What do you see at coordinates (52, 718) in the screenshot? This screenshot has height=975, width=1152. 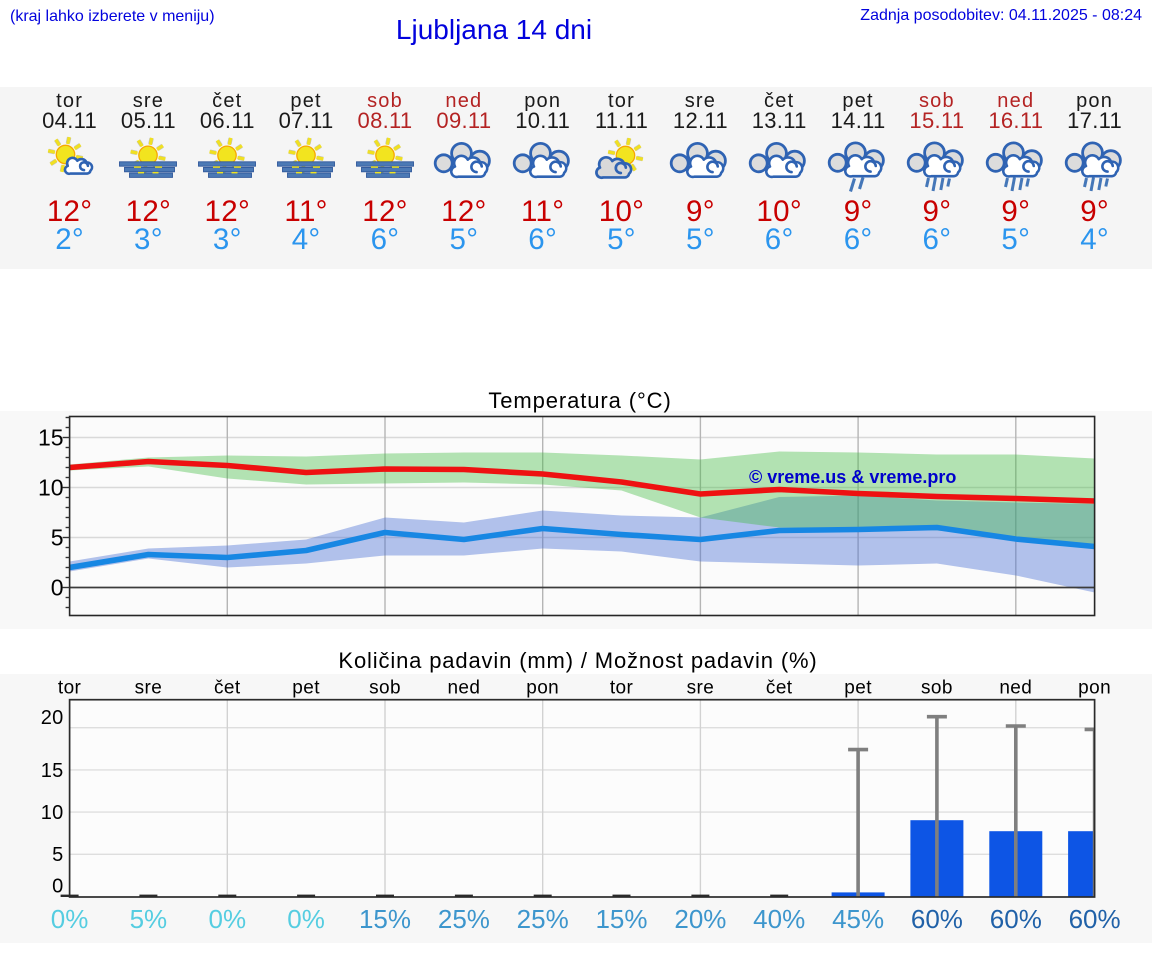 I see `svg-text: 20` at bounding box center [52, 718].